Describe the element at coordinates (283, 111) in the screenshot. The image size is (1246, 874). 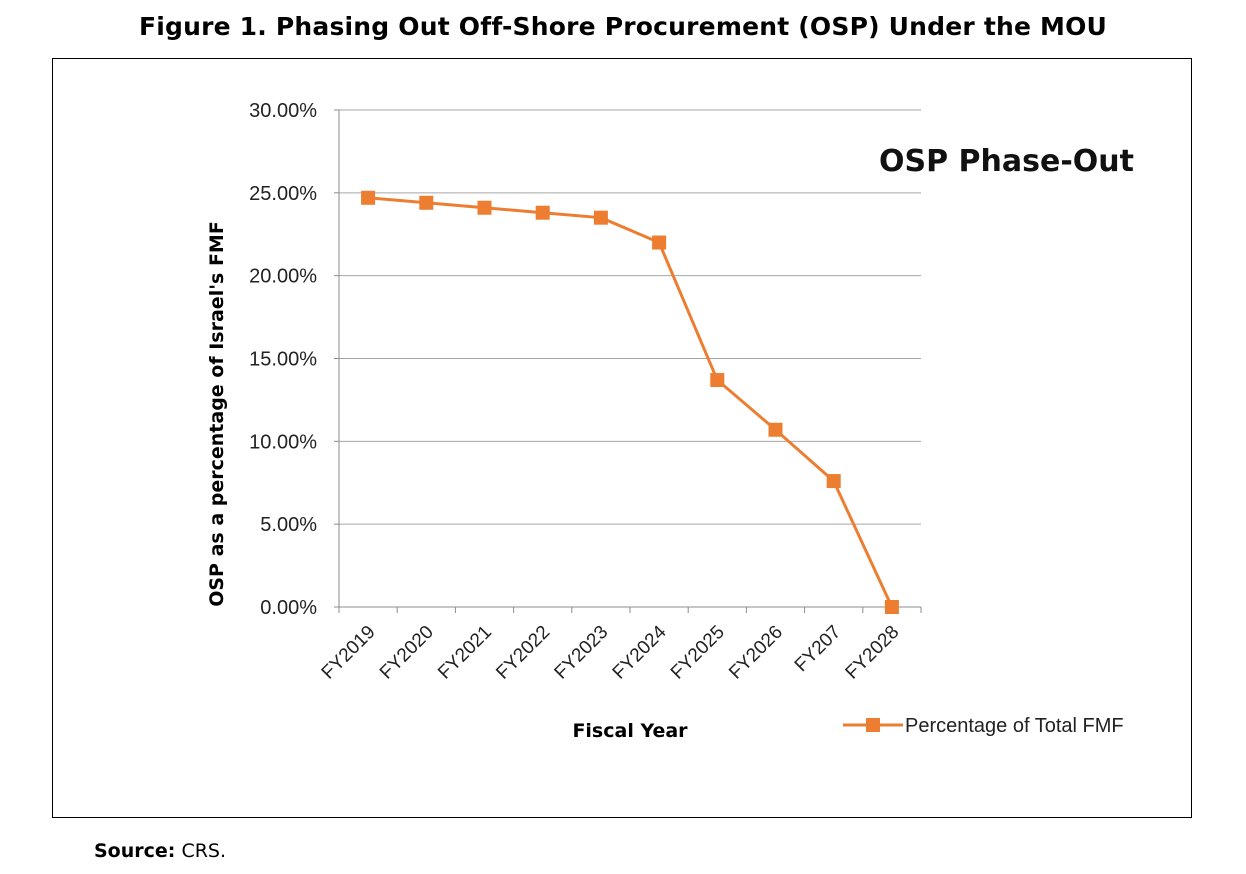
I see `y-tick-label: 30.00%` at that location.